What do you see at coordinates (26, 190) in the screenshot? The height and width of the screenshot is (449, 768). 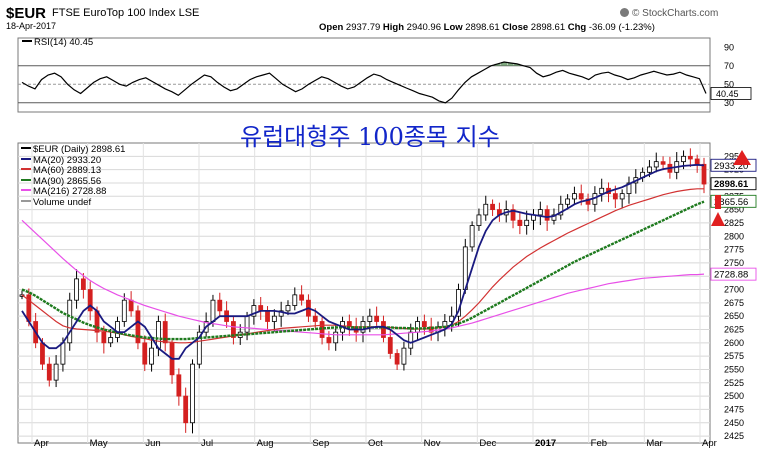 I see `ma216-swatch` at bounding box center [26, 190].